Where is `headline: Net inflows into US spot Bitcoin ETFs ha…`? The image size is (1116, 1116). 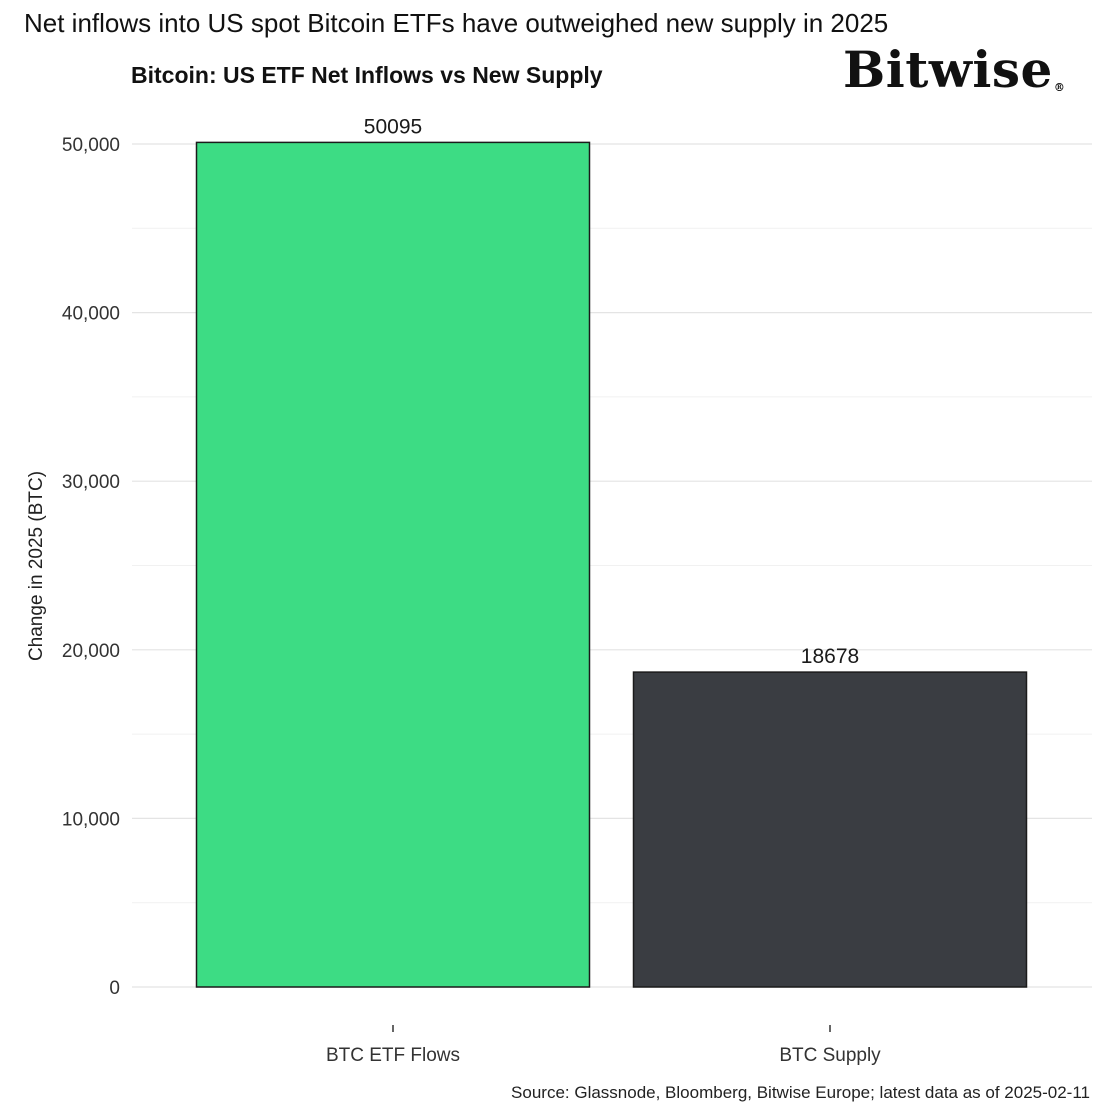 headline: Net inflows into US spot Bitcoin ETFs ha… is located at coordinates (456, 23).